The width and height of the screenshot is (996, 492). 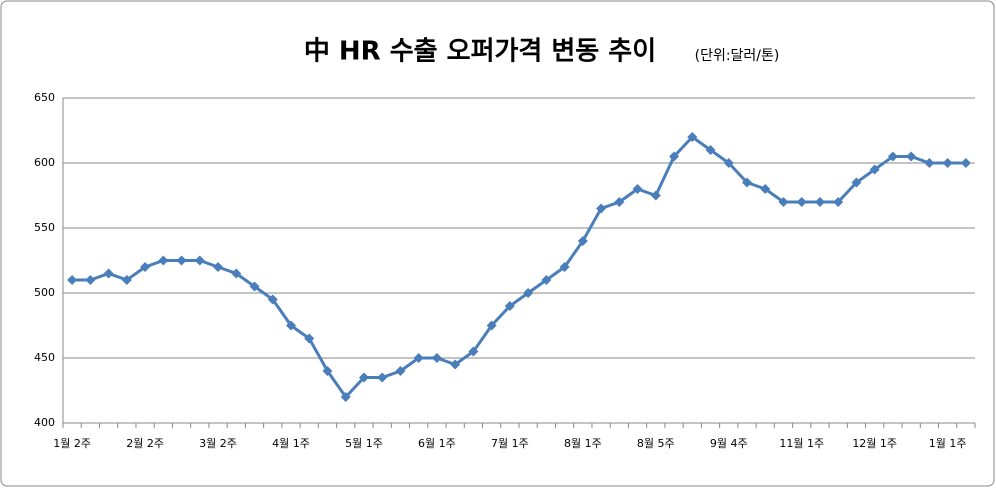 I want to click on y-tick-label: 500, so click(x=44, y=292).